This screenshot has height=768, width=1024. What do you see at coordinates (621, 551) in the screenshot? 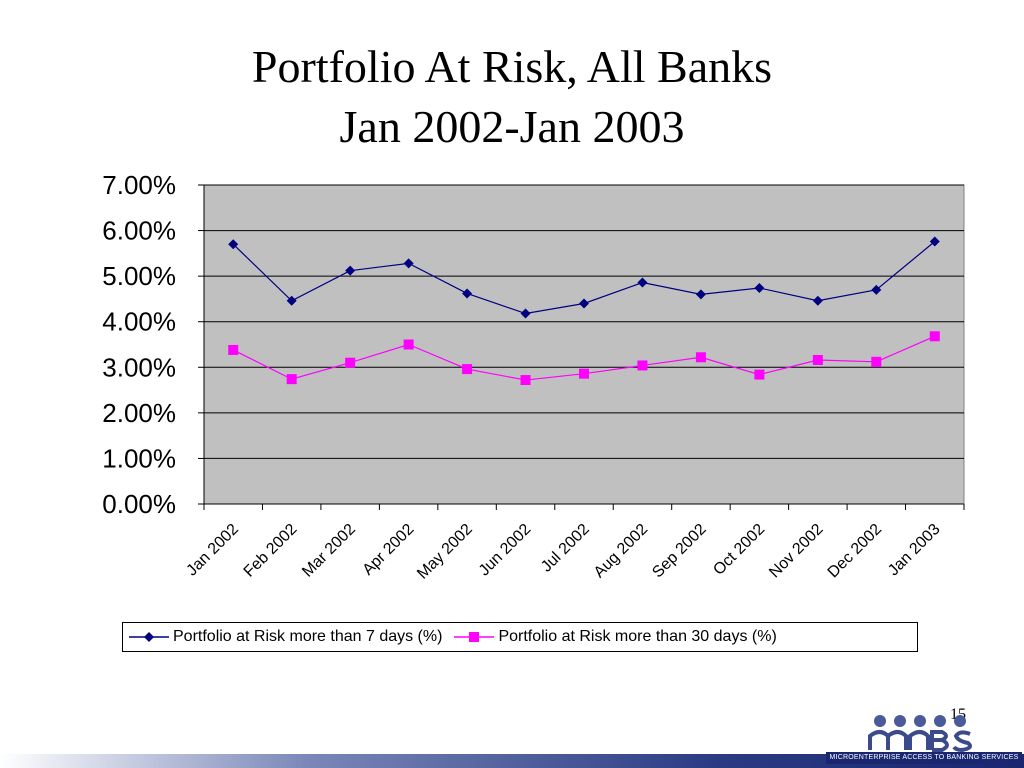
I see `x-tick-label: Aug 2002` at bounding box center [621, 551].